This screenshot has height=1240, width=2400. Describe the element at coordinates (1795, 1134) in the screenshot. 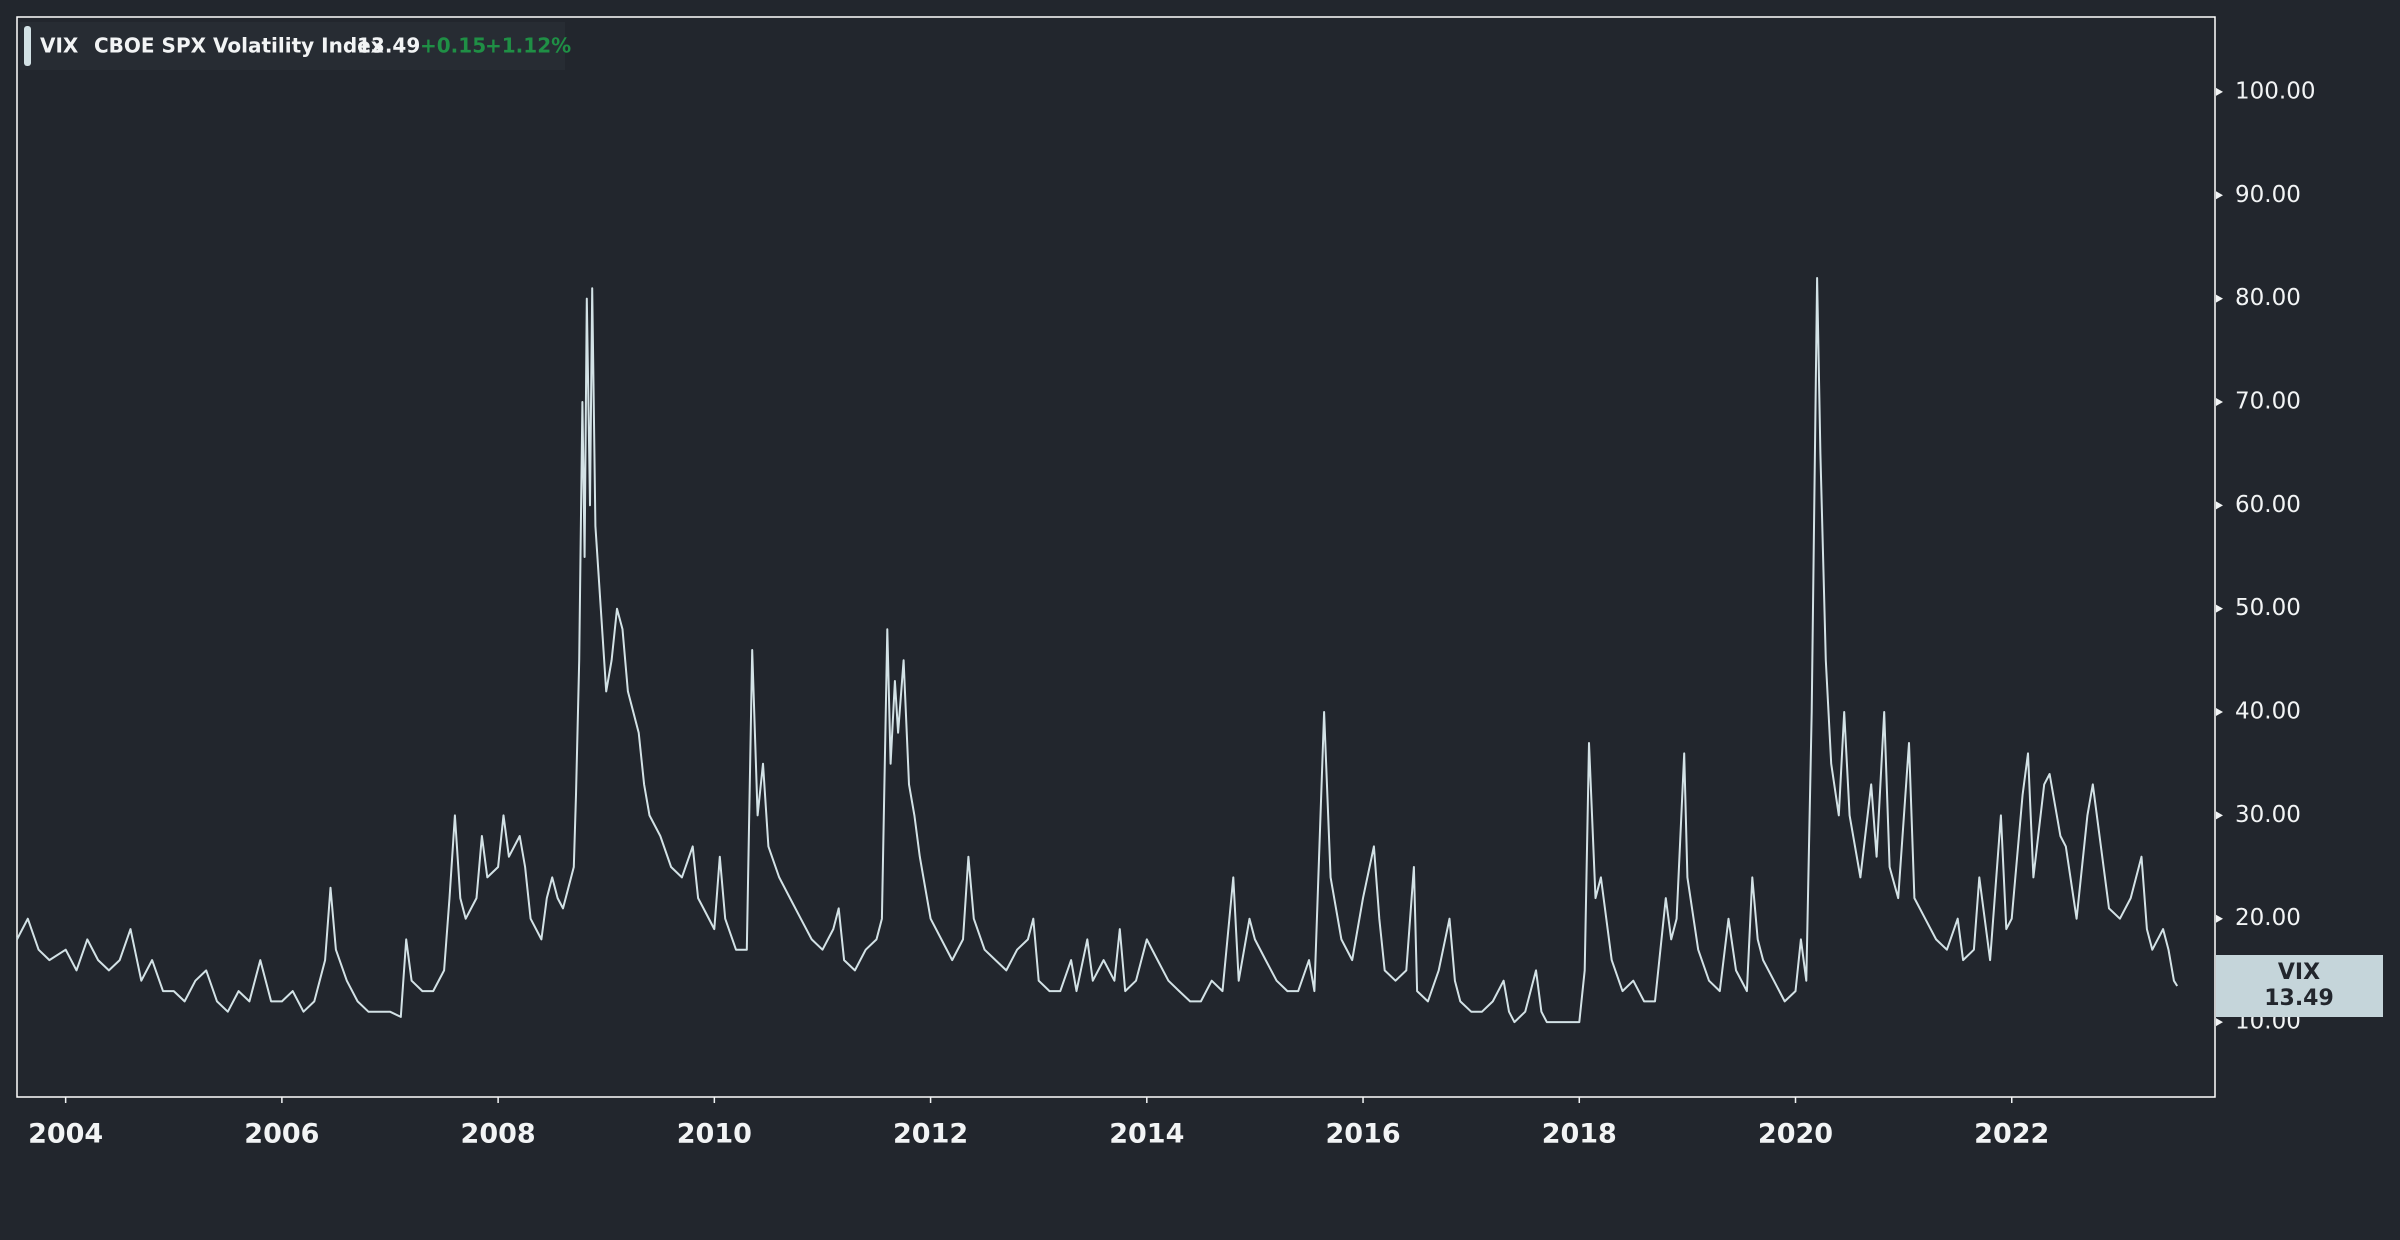

I see `x-tick-label: 2020` at that location.